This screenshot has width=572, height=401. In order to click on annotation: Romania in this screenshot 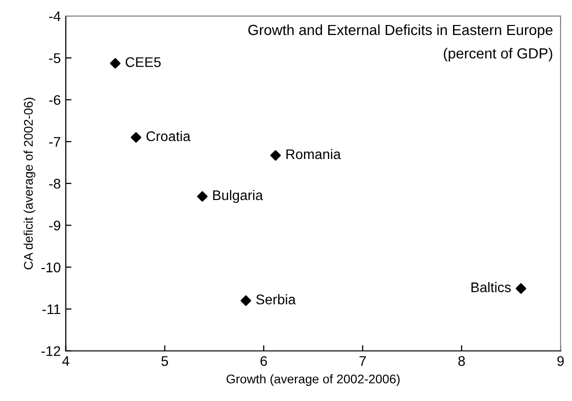, I will do `click(313, 154)`.